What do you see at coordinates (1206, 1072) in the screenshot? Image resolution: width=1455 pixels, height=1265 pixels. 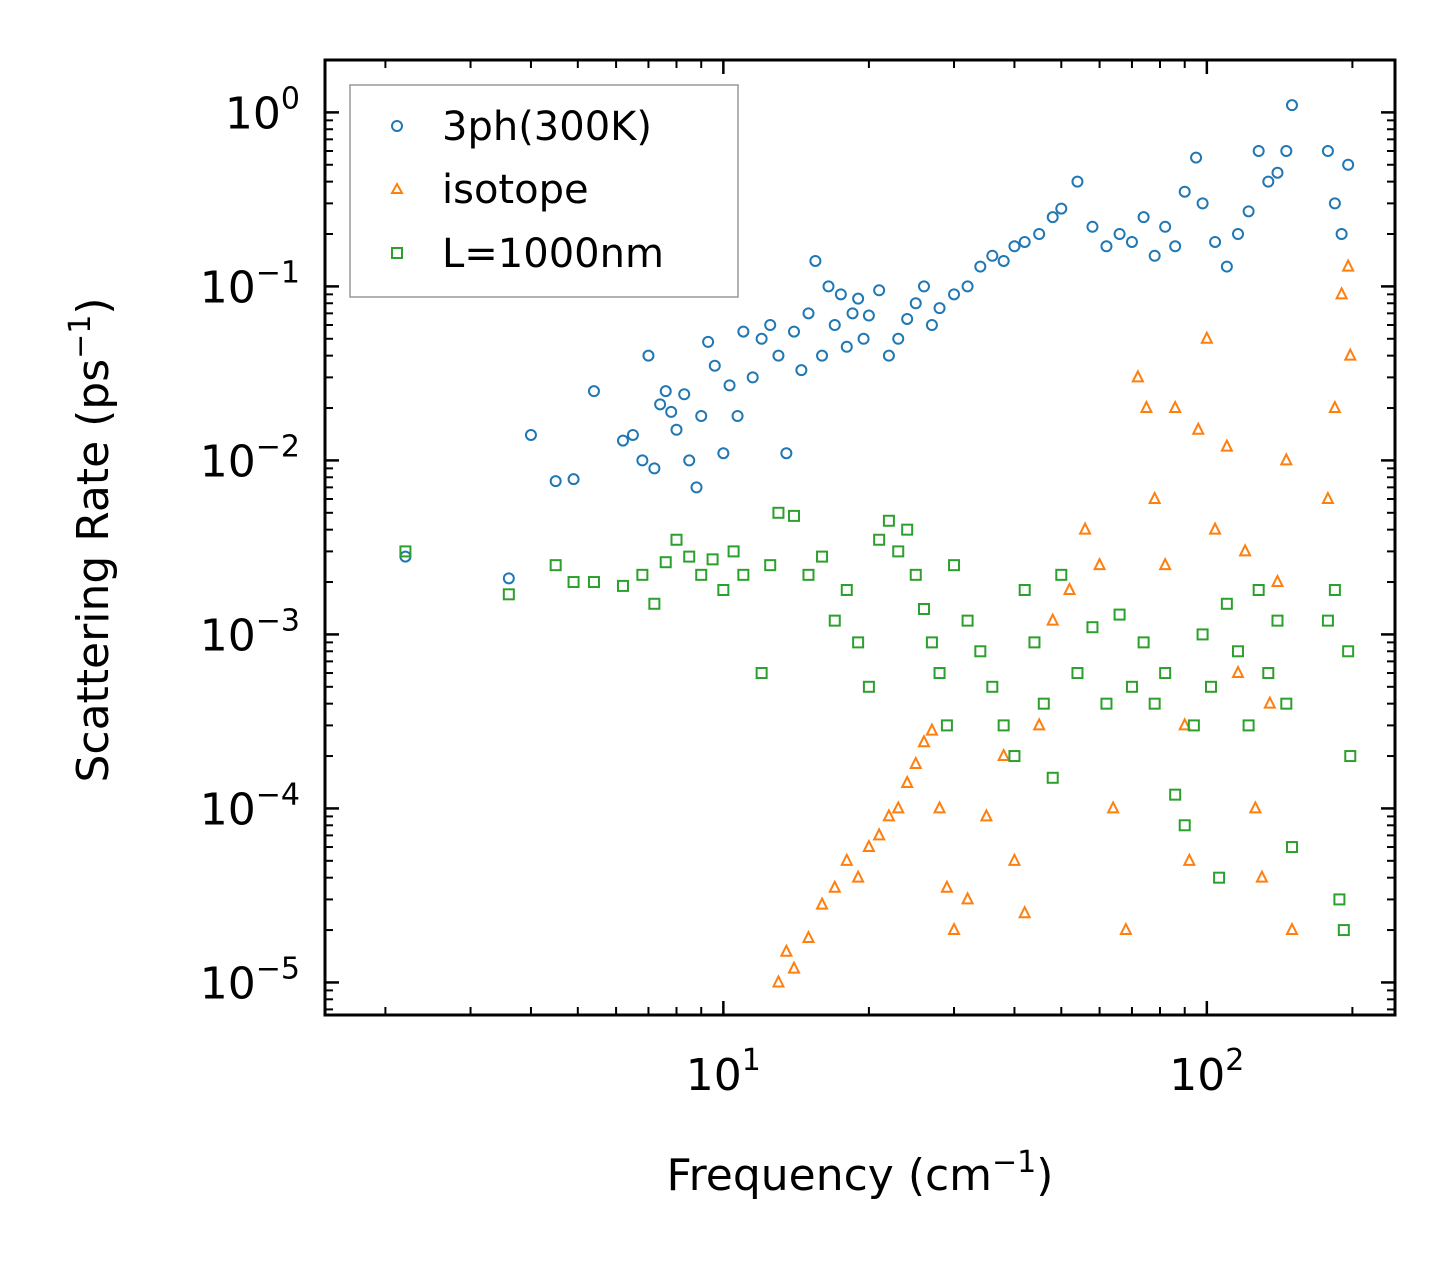 I see `x-tick-label: 102` at bounding box center [1206, 1072].